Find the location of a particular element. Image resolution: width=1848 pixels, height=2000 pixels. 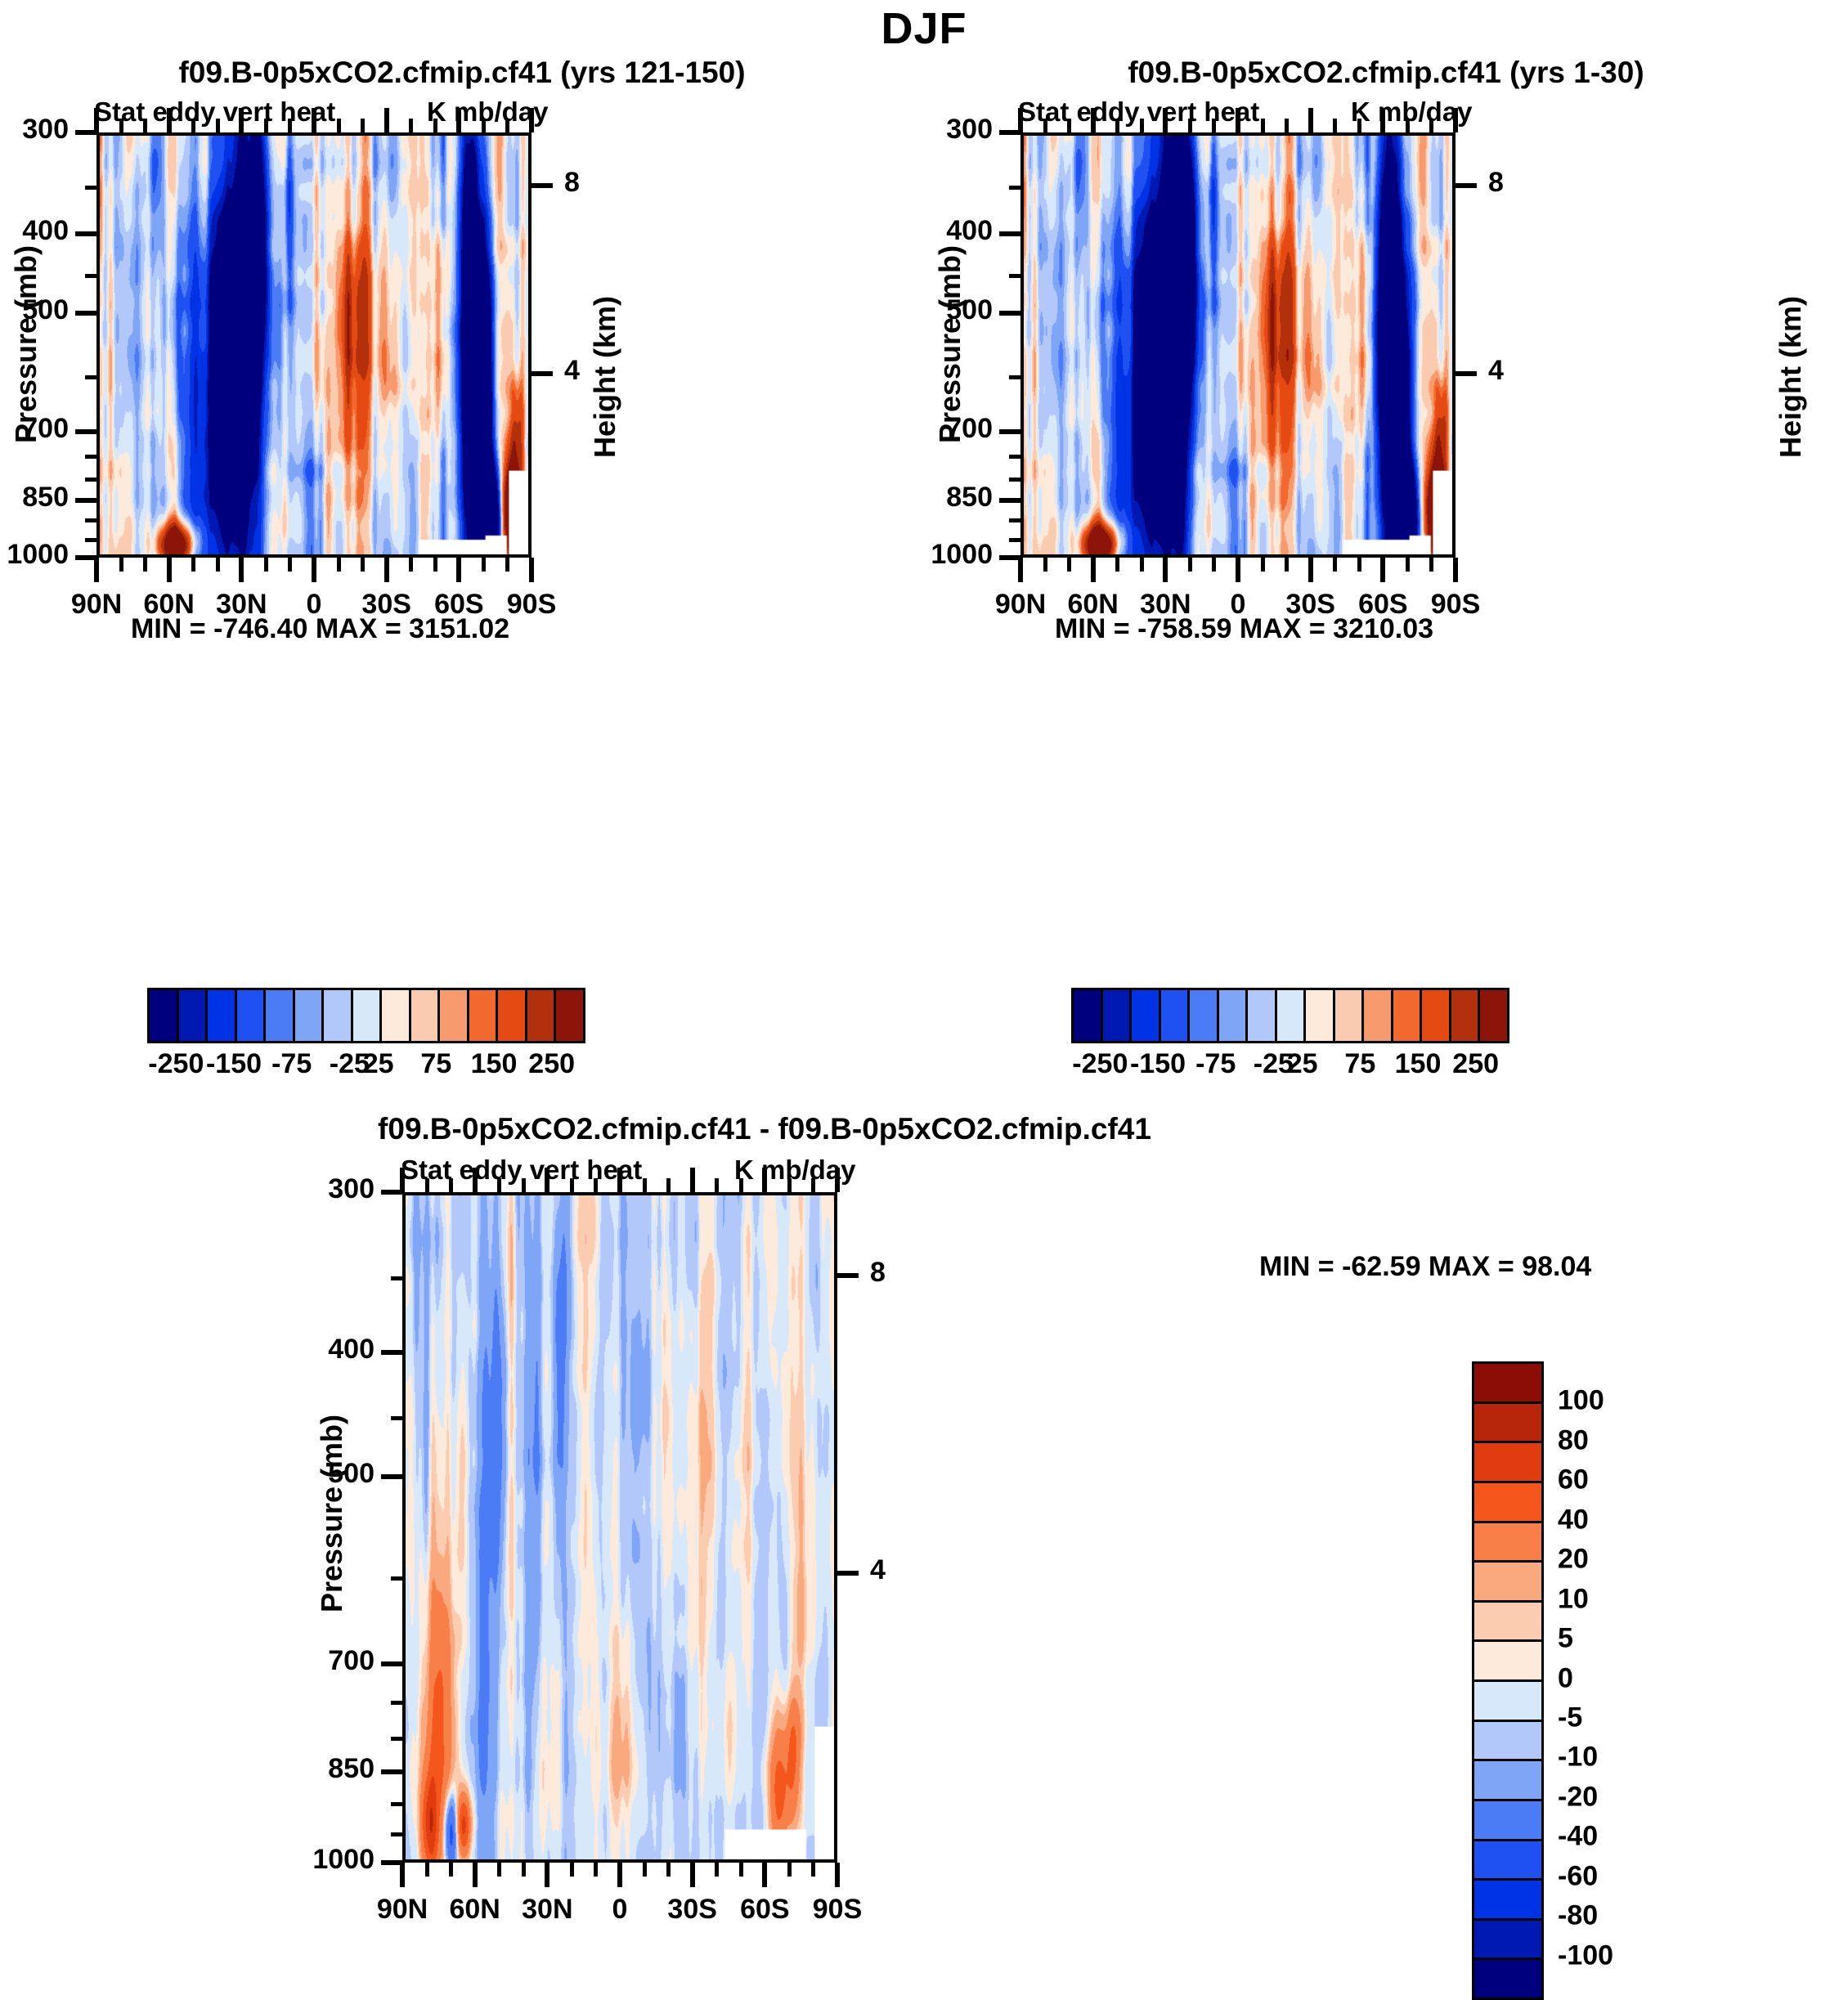

colorbar-top-left is located at coordinates (366, 1015).